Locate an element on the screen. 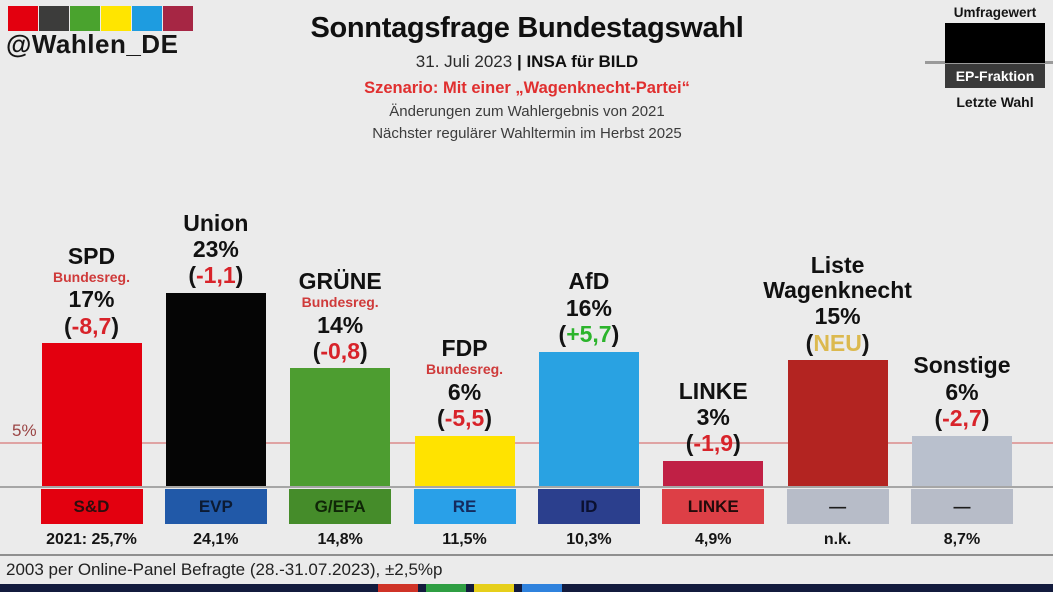 The width and height of the screenshot is (1053, 592). footer-separator is located at coordinates (526, 555).